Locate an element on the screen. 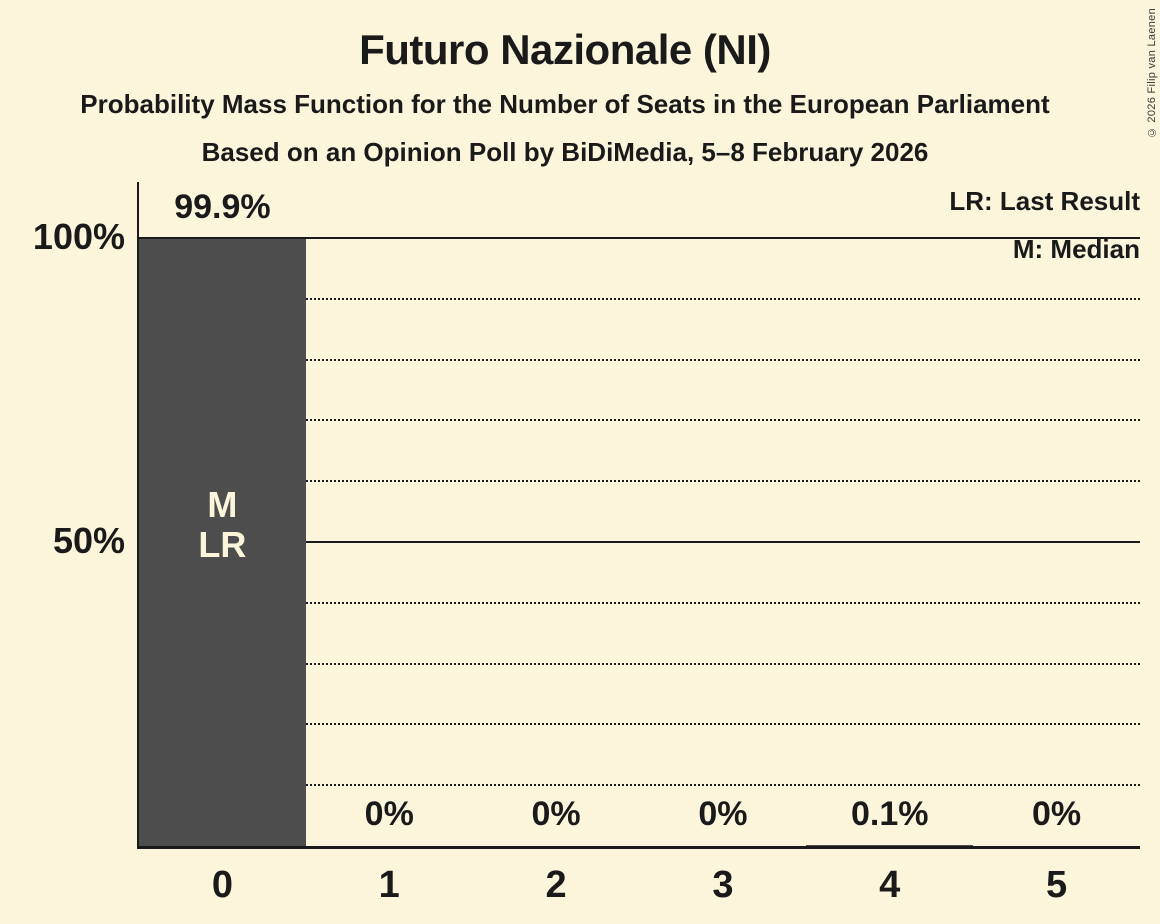 The height and width of the screenshot is (924, 1160). copyright-notice: © 2026 Filip van Laenen is located at coordinates (1152, 73).